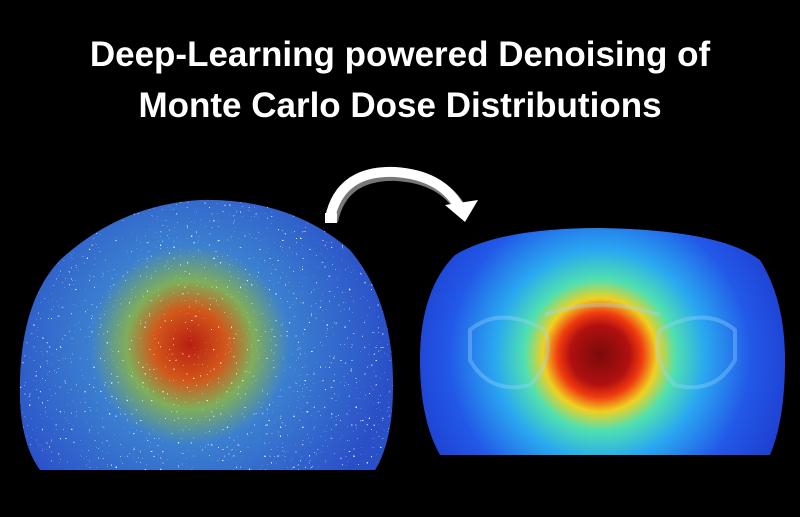 Image resolution: width=800 pixels, height=517 pixels. I want to click on arrow, so click(401, 194).